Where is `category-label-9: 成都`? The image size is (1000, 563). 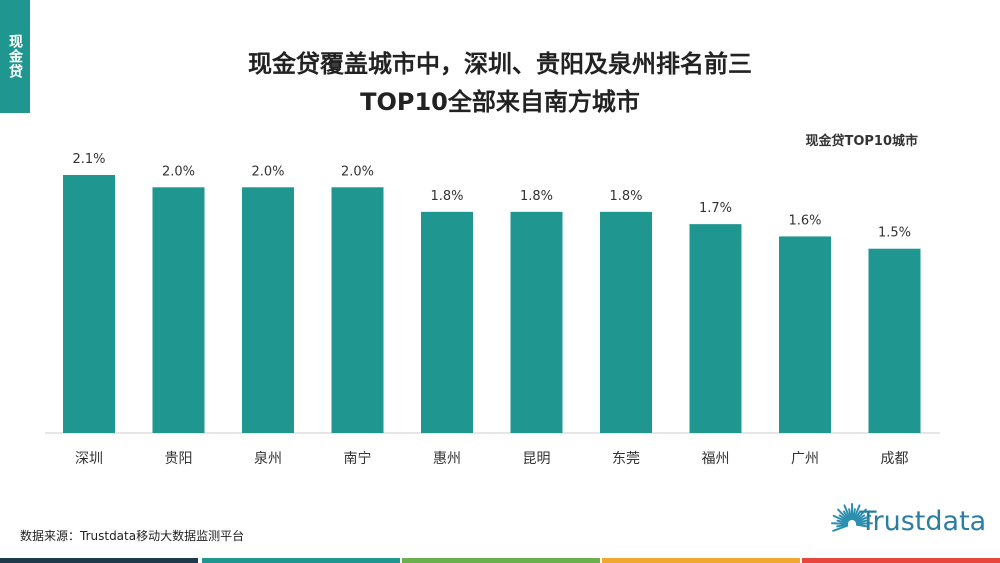 category-label-9: 成都 is located at coordinates (895, 459).